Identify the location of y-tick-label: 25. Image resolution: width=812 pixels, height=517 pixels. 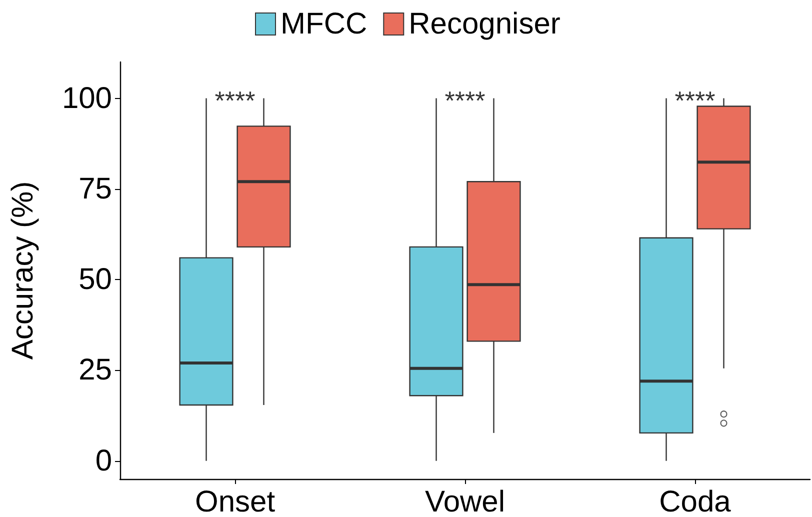
(95, 370).